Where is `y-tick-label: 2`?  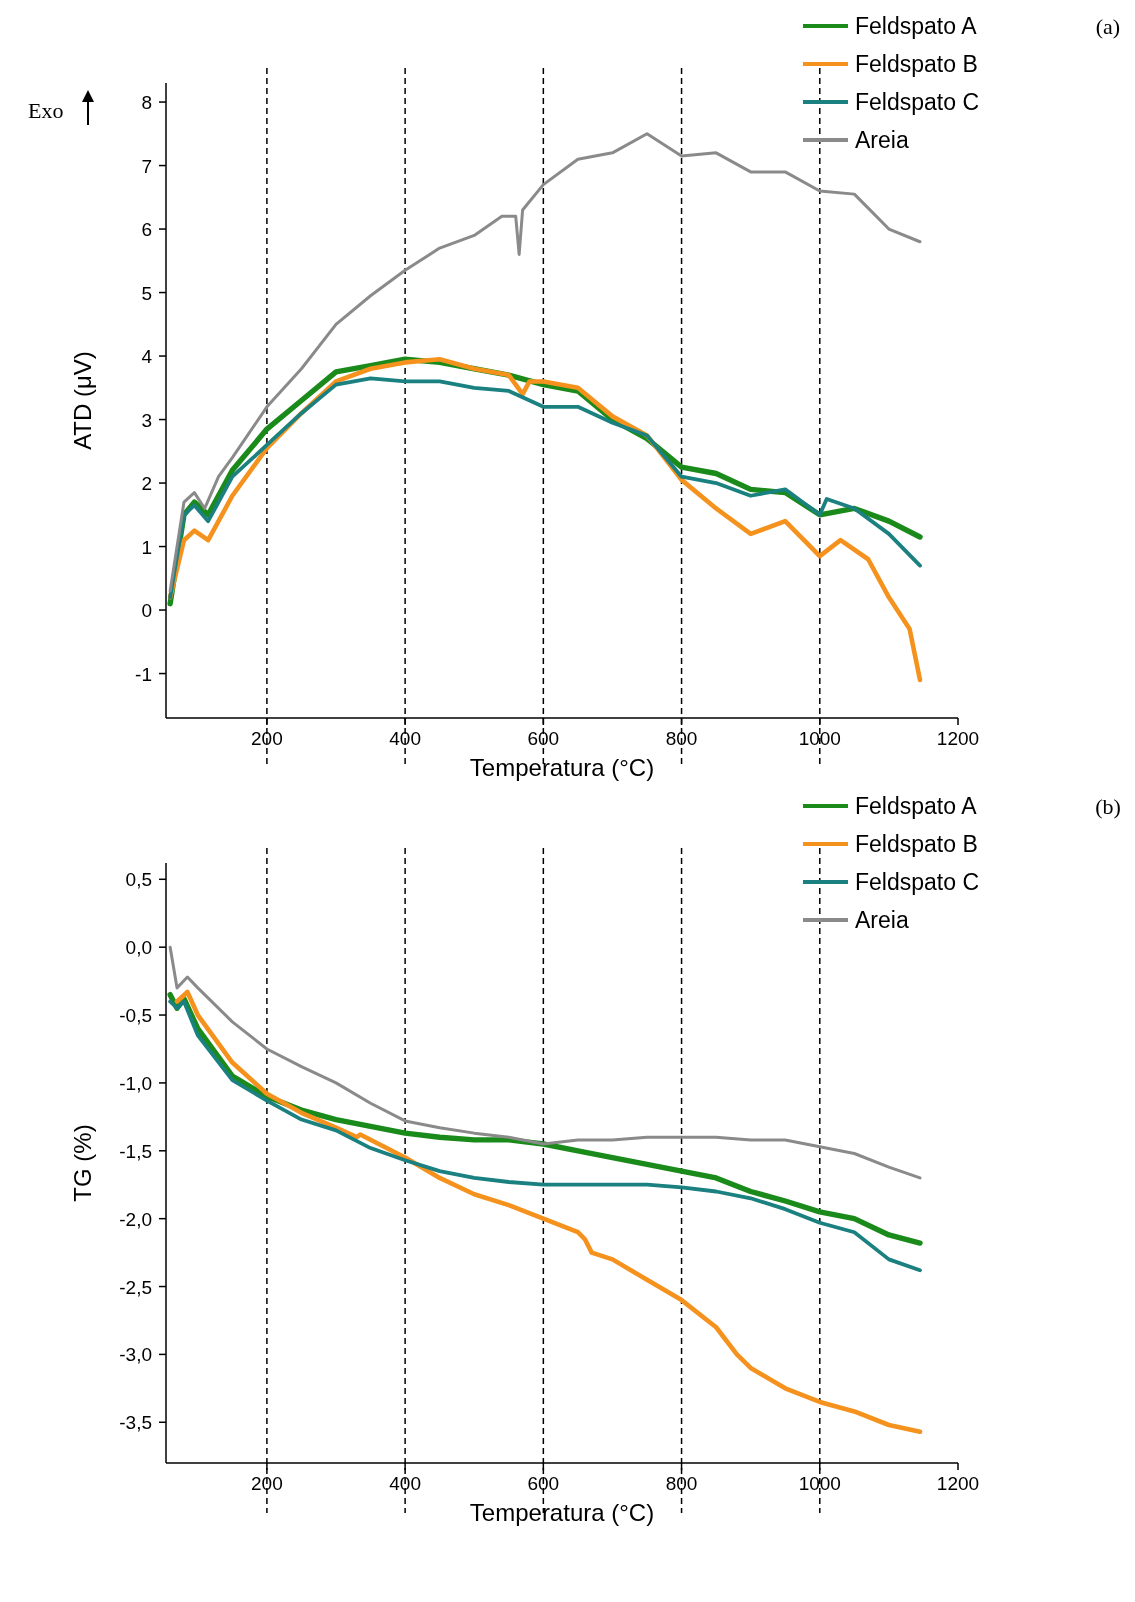 y-tick-label: 2 is located at coordinates (146, 484).